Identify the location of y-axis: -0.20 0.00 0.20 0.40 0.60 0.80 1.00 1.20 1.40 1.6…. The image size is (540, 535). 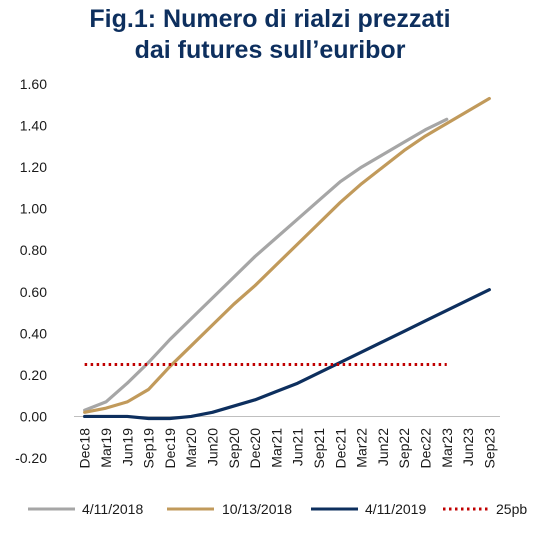
(31, 271).